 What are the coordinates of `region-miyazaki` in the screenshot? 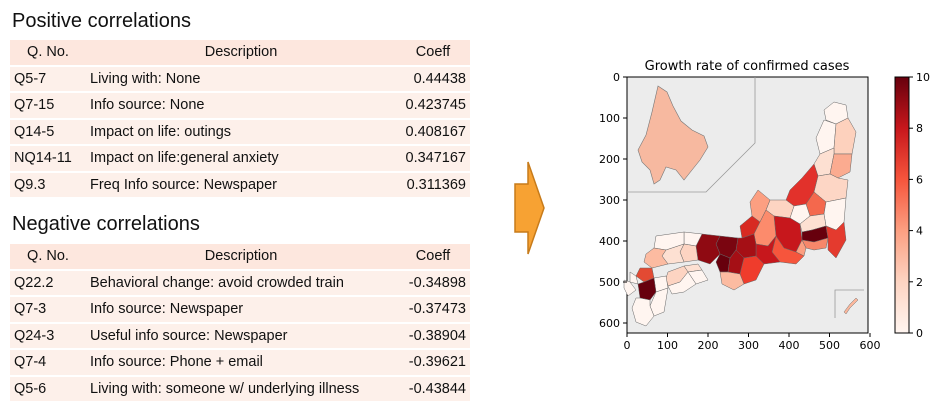 It's located at (659, 302).